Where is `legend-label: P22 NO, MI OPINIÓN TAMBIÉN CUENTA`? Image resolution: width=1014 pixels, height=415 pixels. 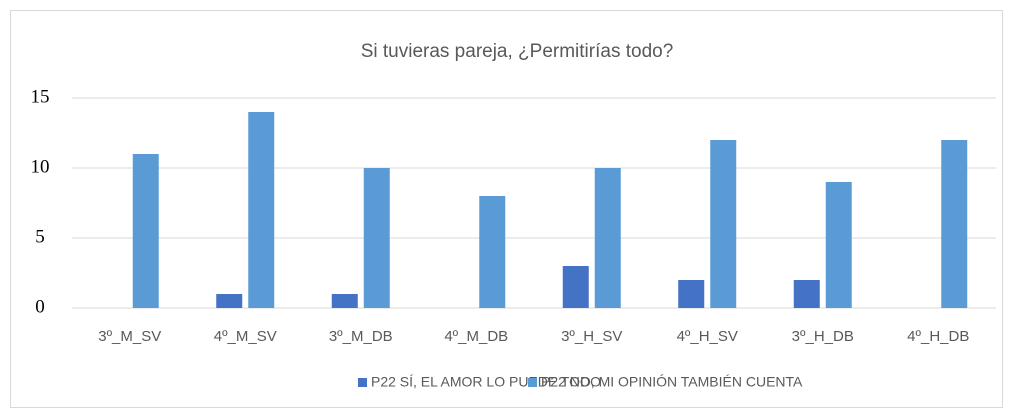 legend-label: P22 NO, MI OPINIÓN TAMBIÉN CUENTA is located at coordinates (672, 382).